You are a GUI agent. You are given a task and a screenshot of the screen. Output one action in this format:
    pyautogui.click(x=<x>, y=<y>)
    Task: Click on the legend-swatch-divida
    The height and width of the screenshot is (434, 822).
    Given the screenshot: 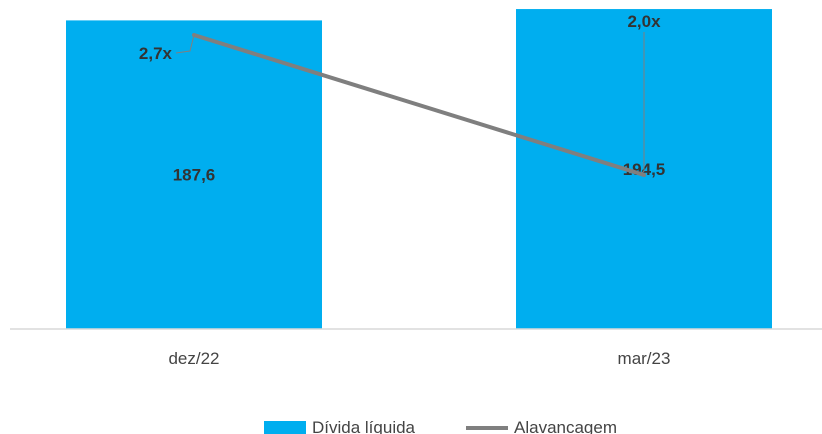 What is the action you would take?
    pyautogui.click(x=285, y=427)
    